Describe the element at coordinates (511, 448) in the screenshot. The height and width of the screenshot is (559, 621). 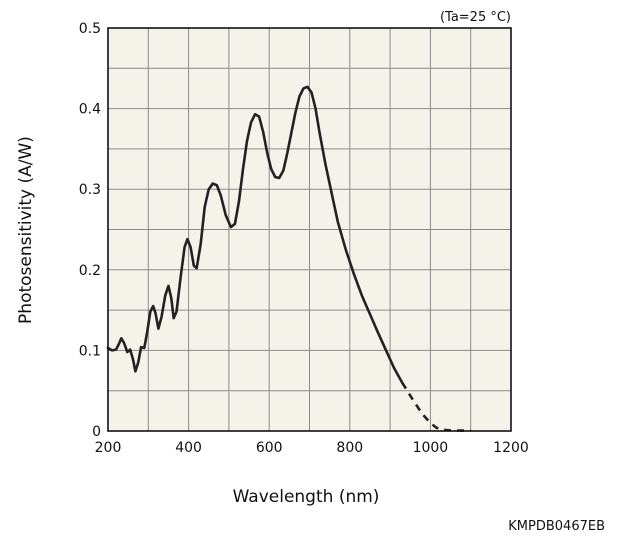
I see `x-tick-label: 1200` at that location.